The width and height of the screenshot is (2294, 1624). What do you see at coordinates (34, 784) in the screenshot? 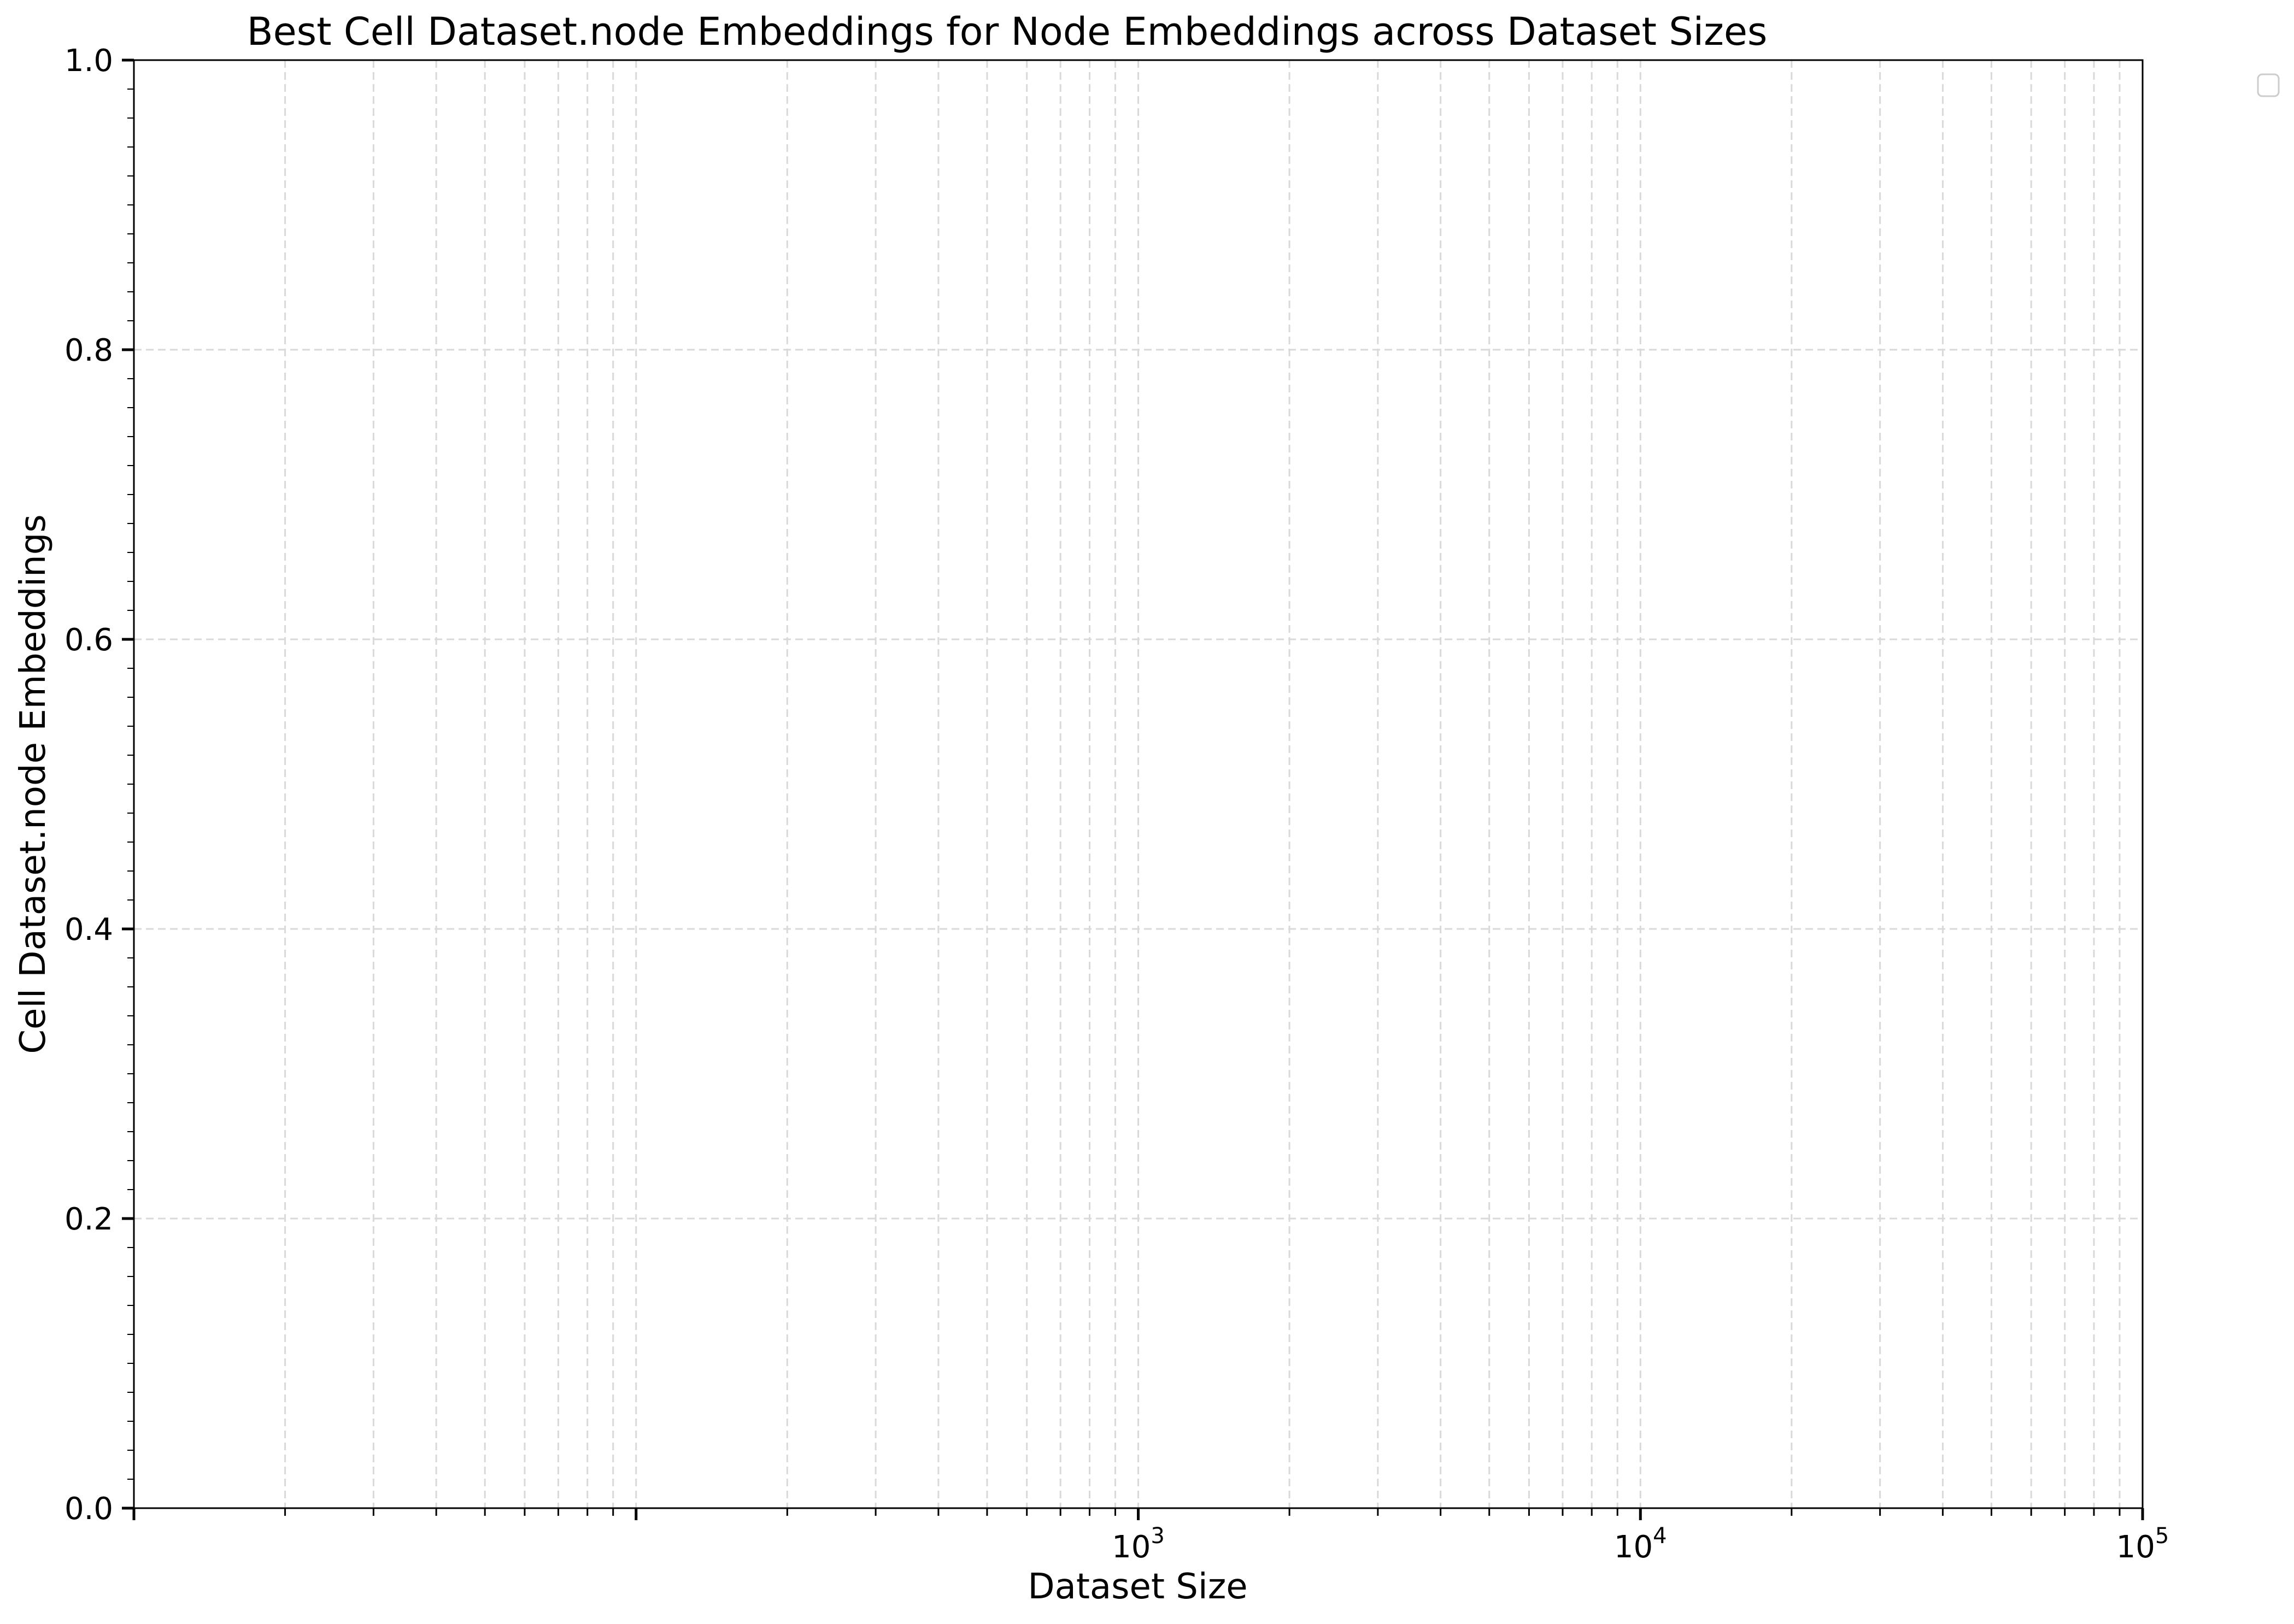
I see `y-axis-label: Cell Dataset.node Embeddings` at bounding box center [34, 784].